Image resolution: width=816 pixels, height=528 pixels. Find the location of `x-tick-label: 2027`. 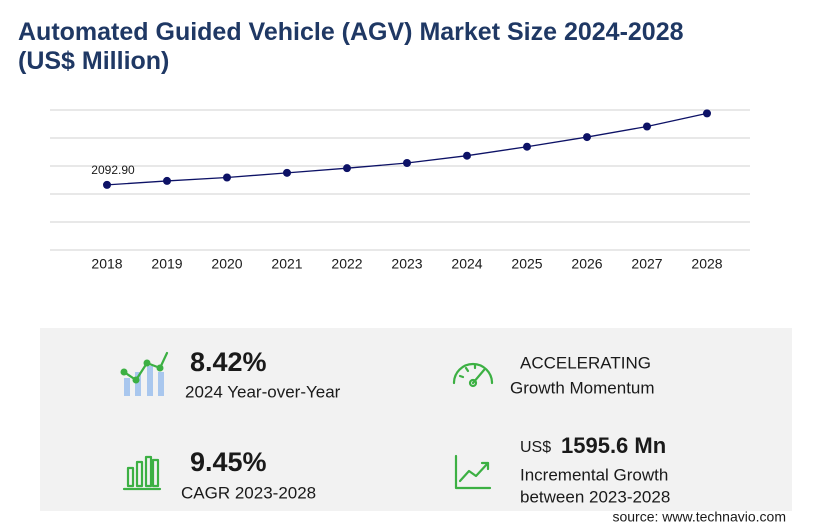

x-tick-label: 2027 is located at coordinates (646, 264).